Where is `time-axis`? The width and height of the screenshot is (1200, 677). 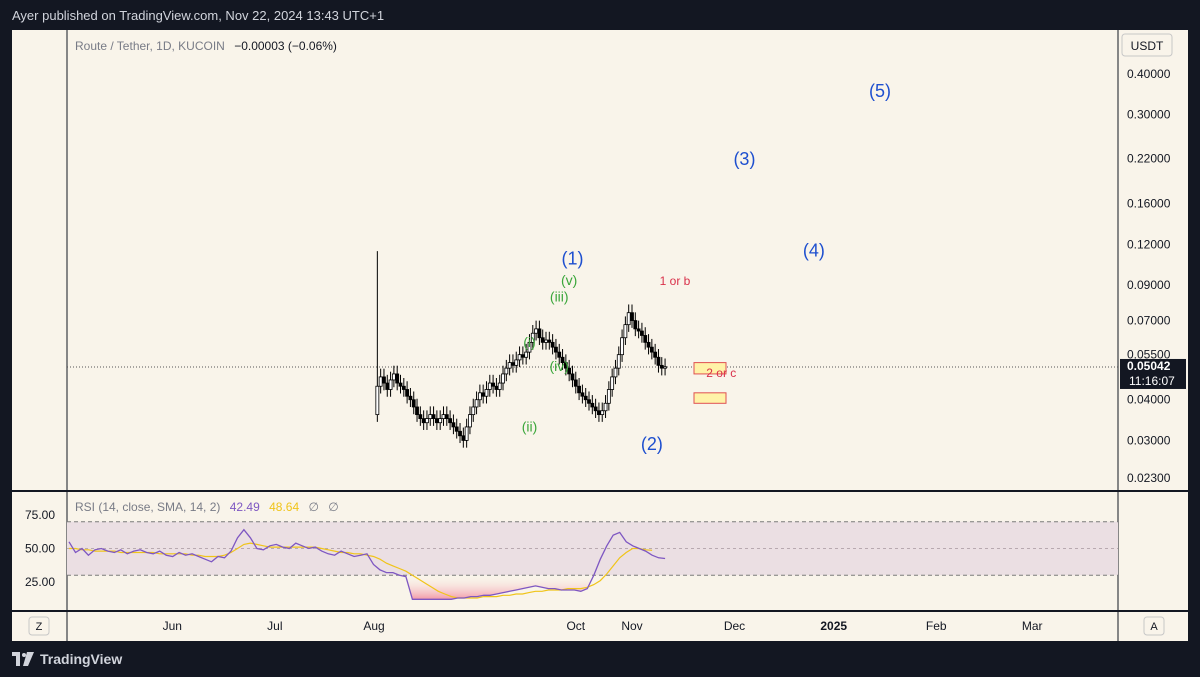
time-axis is located at coordinates (600, 626).